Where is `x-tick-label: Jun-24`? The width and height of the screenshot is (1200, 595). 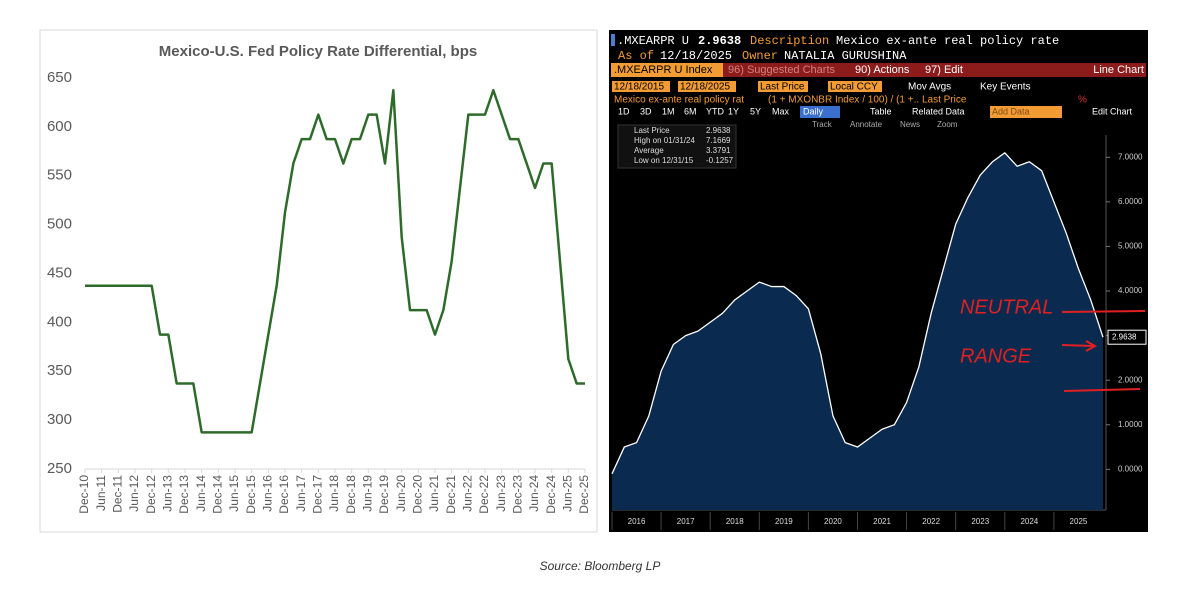
x-tick-label: Jun-24 is located at coordinates (534, 493).